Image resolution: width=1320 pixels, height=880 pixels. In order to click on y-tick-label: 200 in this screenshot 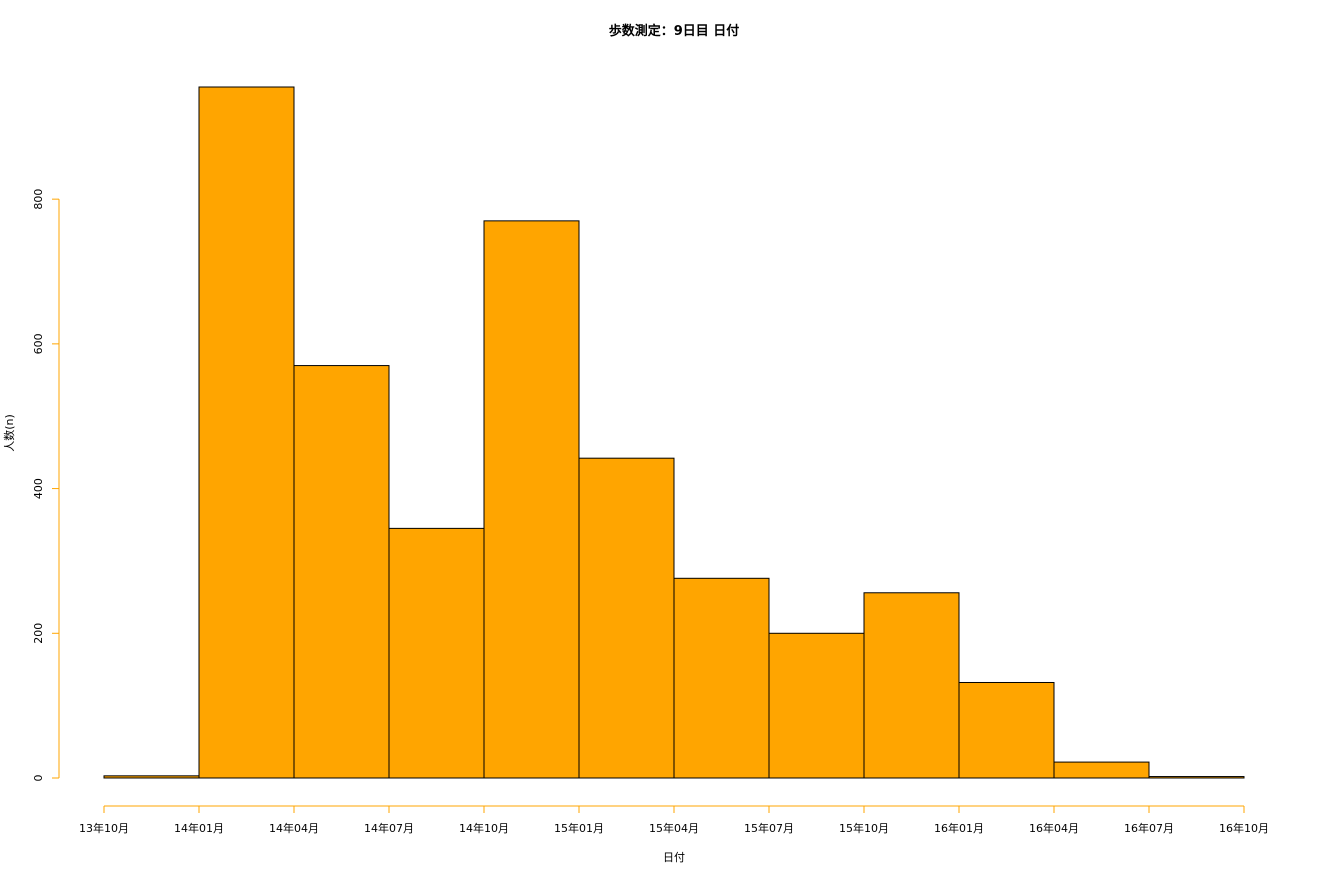, I will do `click(38, 633)`.